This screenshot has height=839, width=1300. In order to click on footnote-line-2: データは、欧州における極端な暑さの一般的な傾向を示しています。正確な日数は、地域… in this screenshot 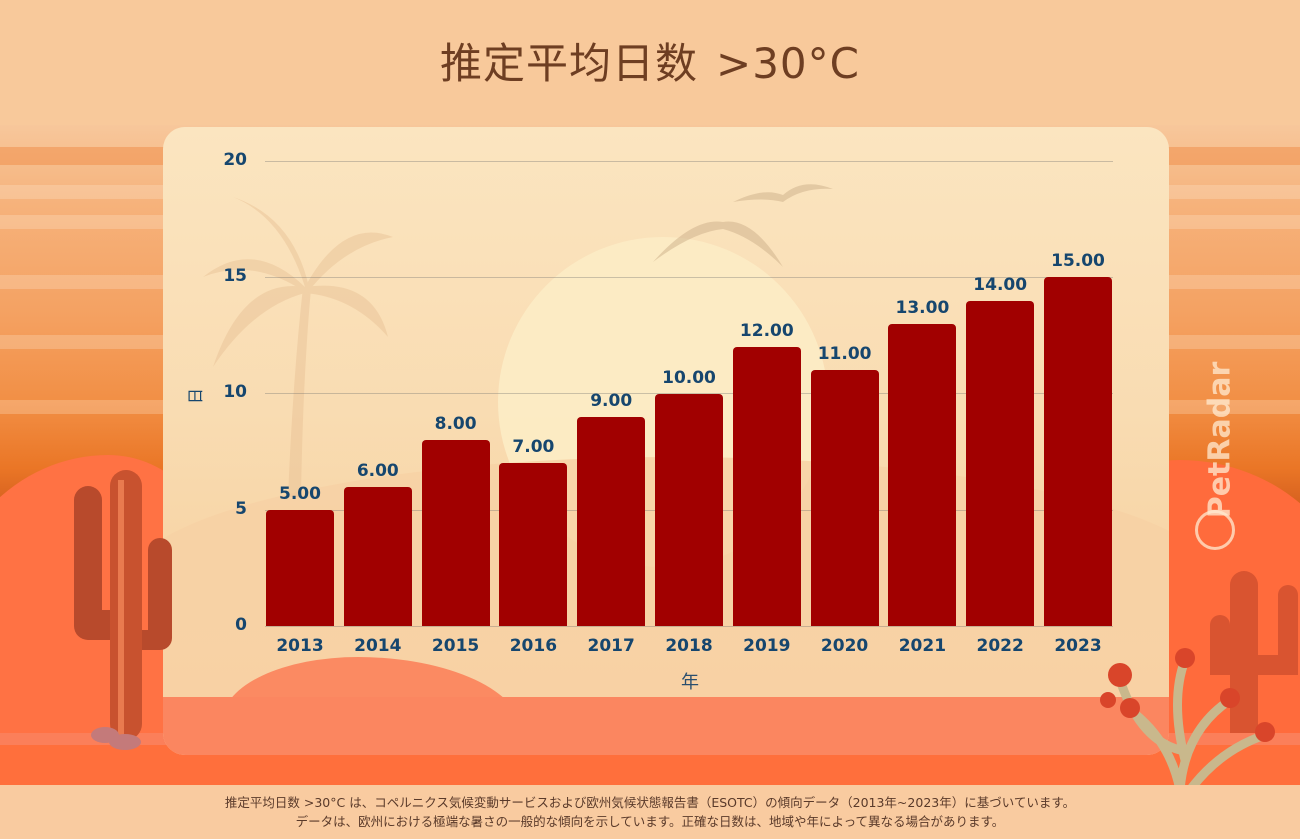, I will do `click(650, 821)`.